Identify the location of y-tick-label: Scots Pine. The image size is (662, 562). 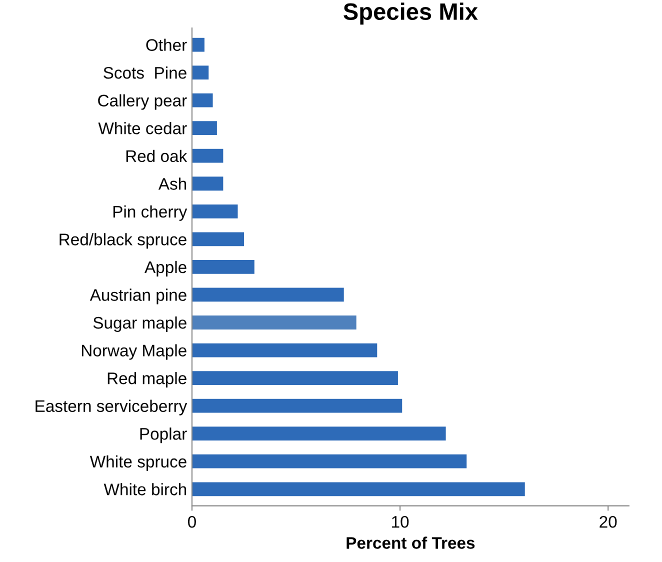
(145, 72).